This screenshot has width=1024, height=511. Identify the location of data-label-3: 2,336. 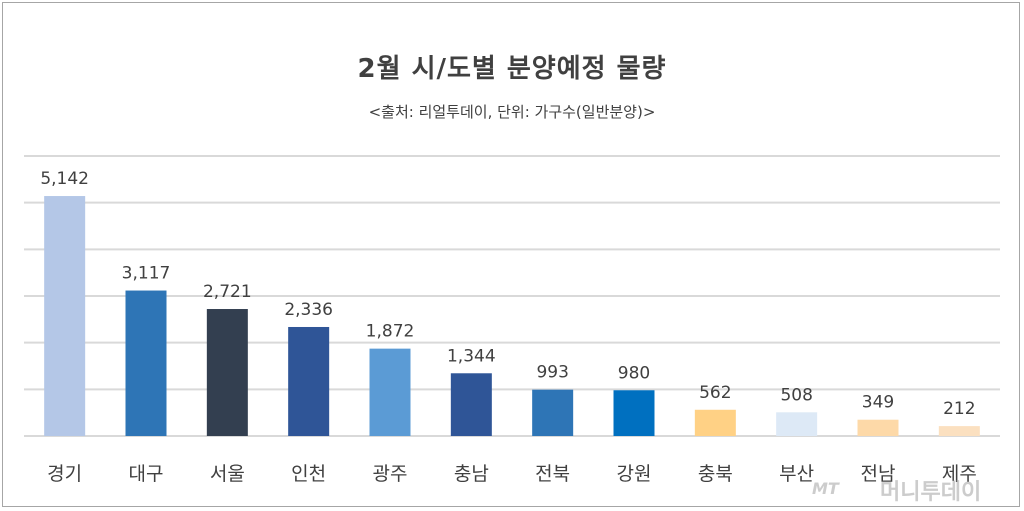
(308, 310).